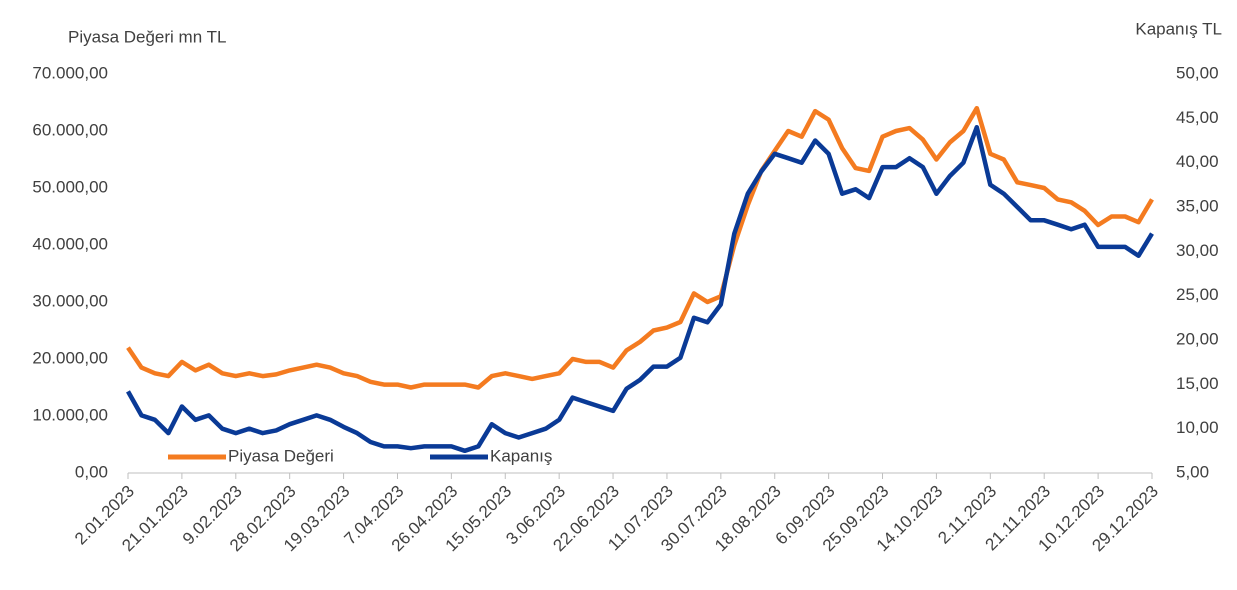  I want to click on y2-tick-label: 40,00, so click(1197, 161).